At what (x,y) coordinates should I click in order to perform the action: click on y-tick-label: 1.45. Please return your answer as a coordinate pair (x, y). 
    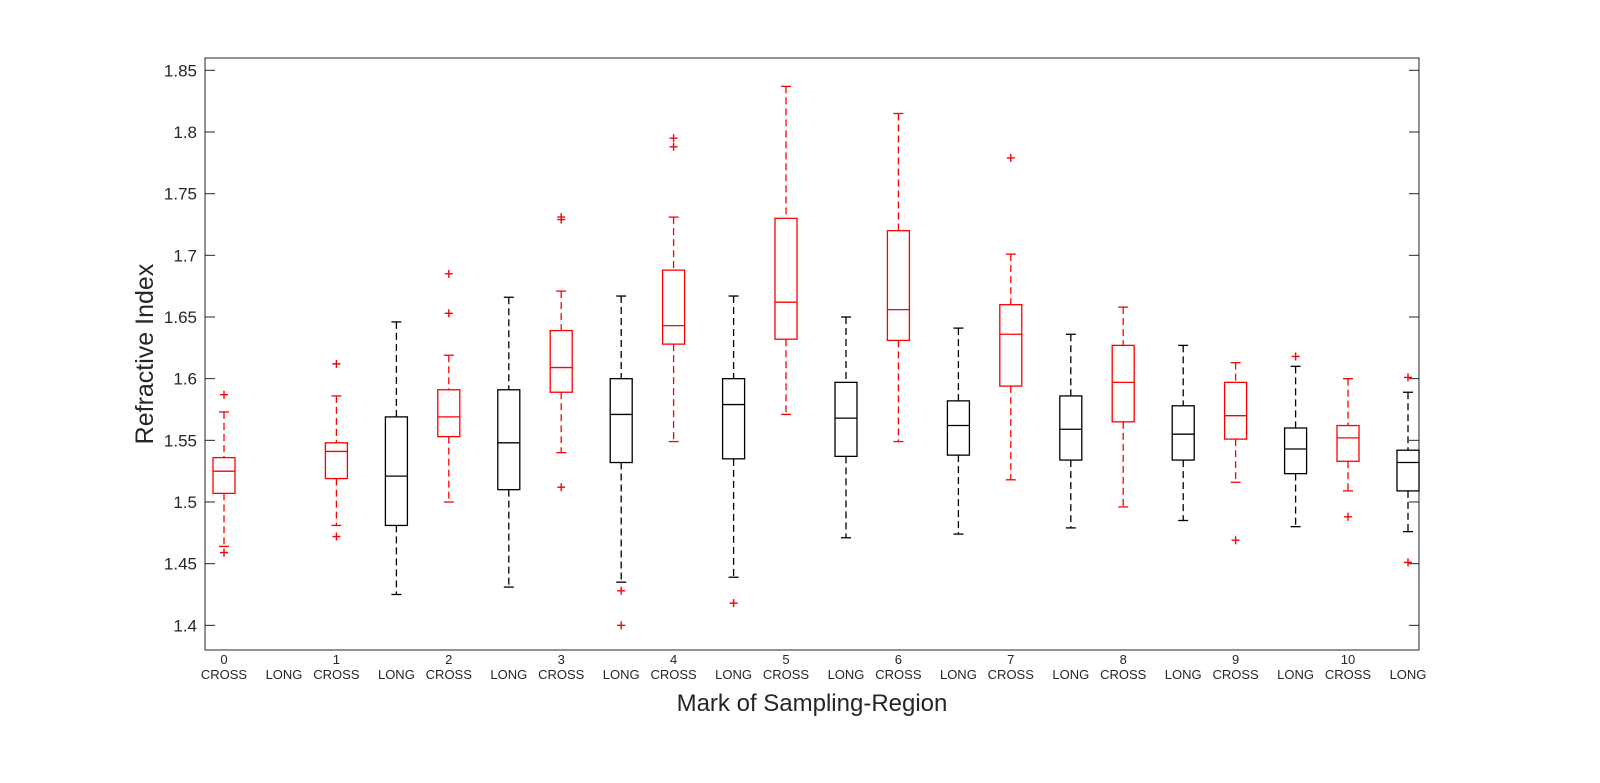
    Looking at the image, I should click on (180, 564).